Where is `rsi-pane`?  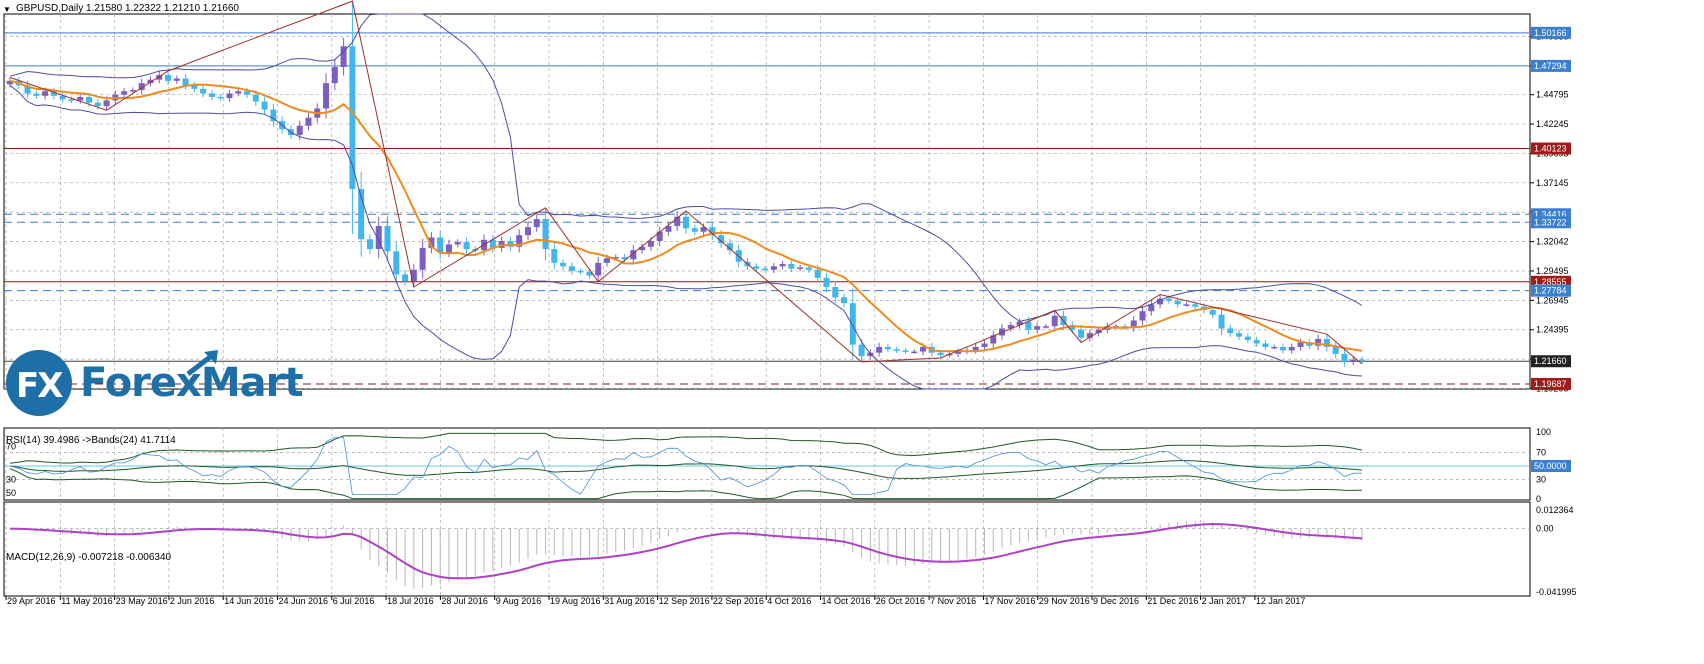
rsi-pane is located at coordinates (767, 464).